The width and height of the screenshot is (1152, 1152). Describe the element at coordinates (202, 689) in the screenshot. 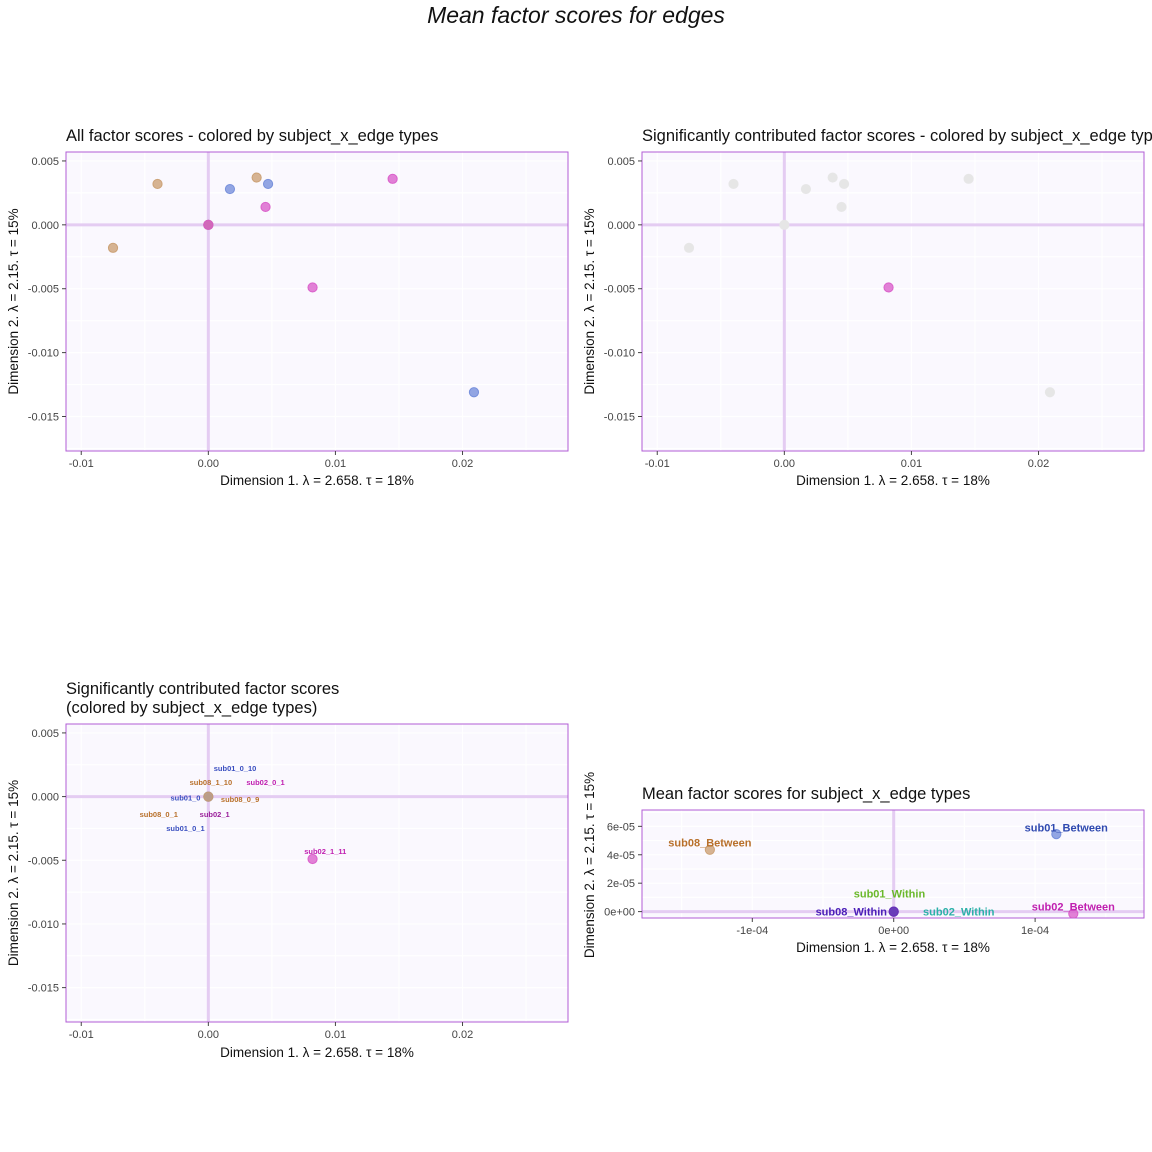

I see `panel-title: Significantly contributed factor scores` at that location.